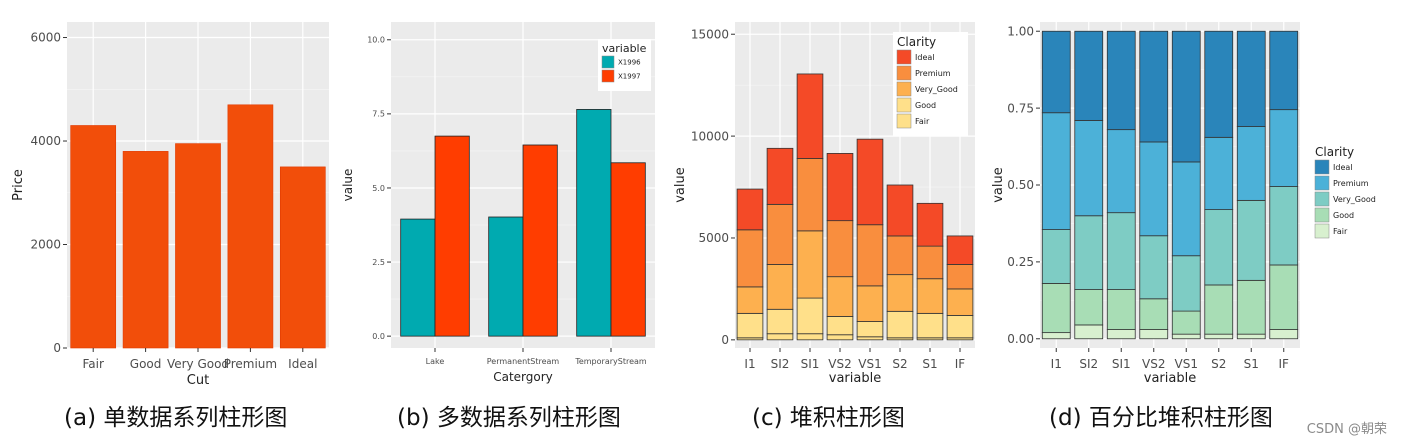  I want to click on bar-x1996-permanentstream, so click(506, 276).